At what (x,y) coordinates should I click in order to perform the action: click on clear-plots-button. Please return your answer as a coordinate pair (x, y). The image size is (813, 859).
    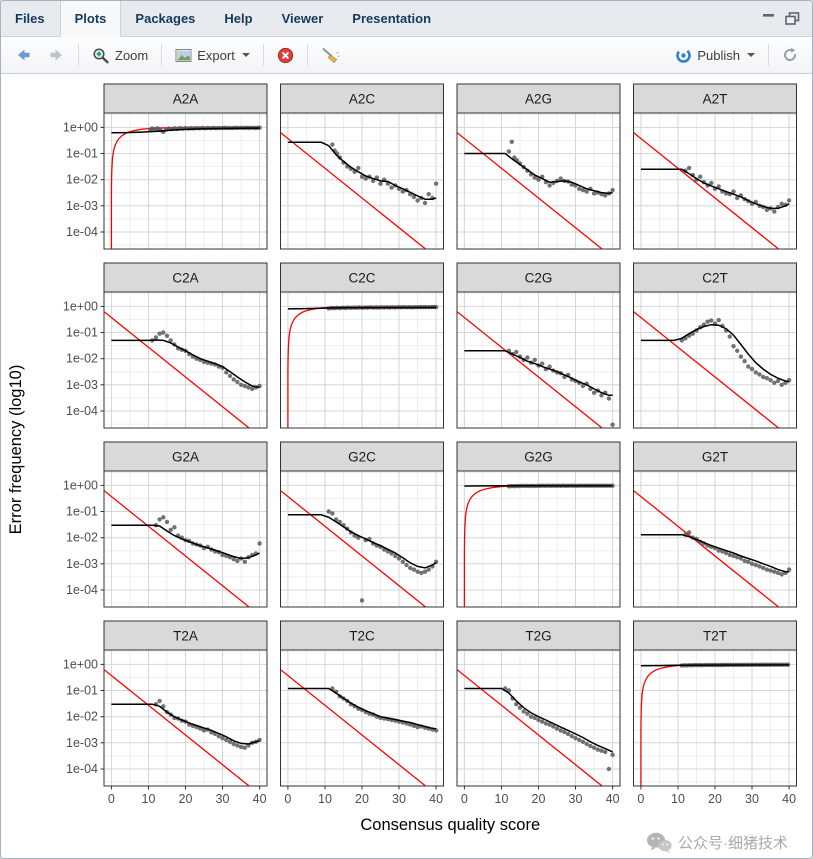
    Looking at the image, I should click on (330, 55).